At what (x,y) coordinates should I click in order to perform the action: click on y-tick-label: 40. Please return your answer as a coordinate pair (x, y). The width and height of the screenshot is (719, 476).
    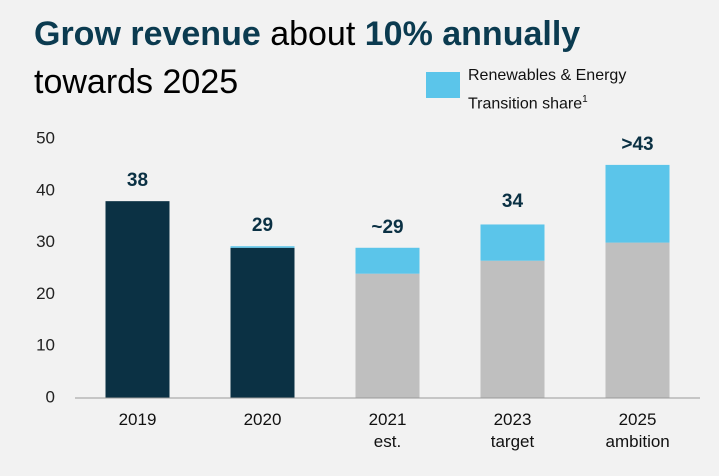
    Looking at the image, I should click on (45, 189).